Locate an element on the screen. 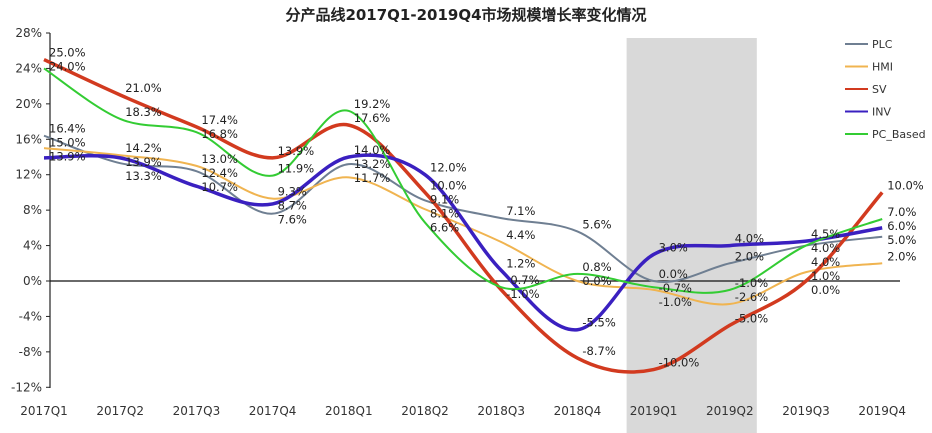  data-label-hmi: 14.2% is located at coordinates (143, 148).